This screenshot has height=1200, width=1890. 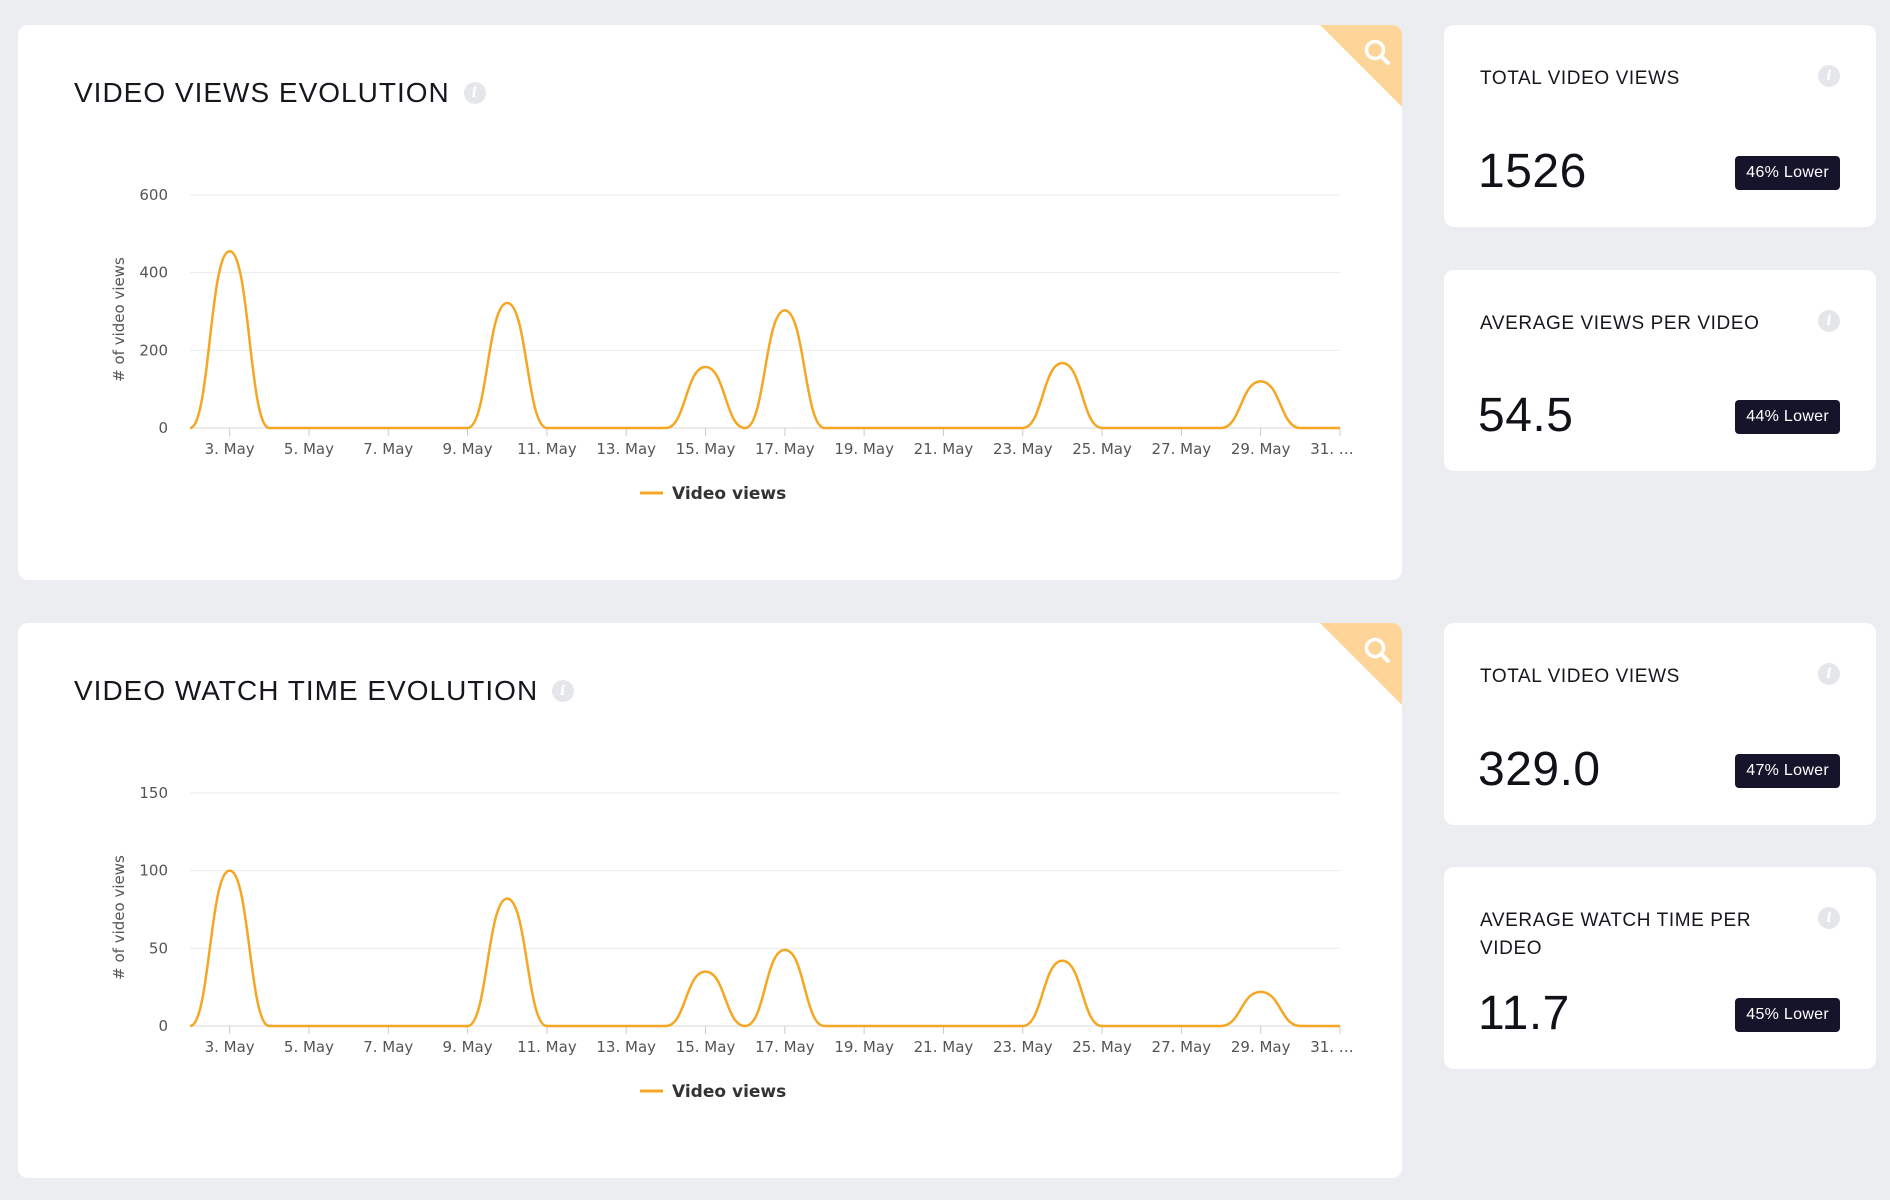 I want to click on stat-value: 11.7, so click(x=1524, y=1013).